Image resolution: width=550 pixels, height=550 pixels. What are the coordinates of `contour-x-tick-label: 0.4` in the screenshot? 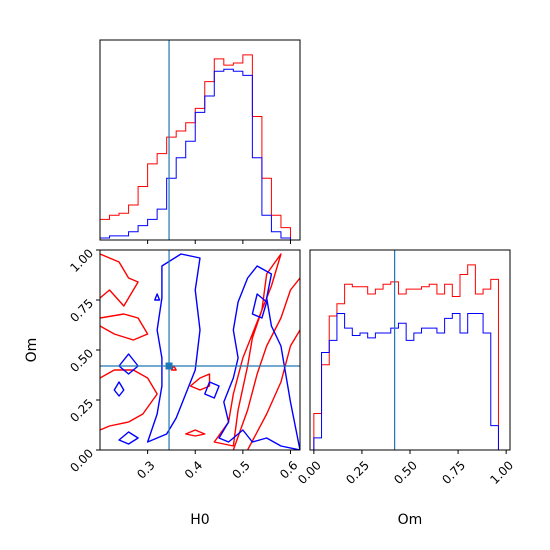 It's located at (193, 469).